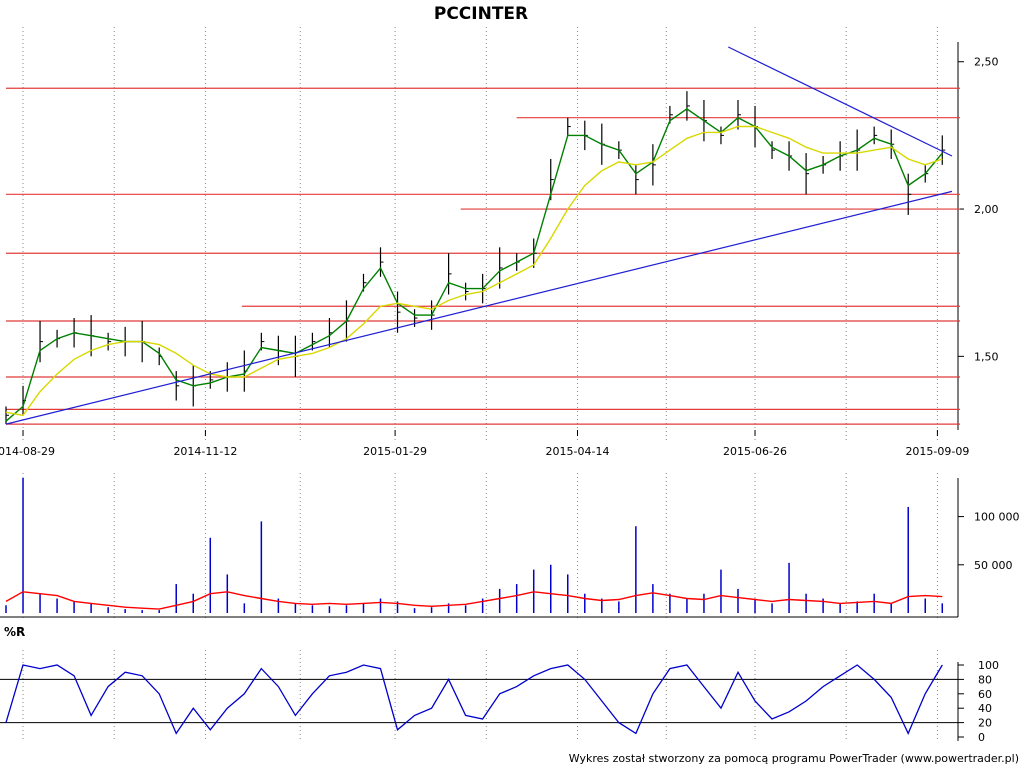  Describe the element at coordinates (985, 679) in the screenshot. I see `williams-r-tick-label: 80` at that location.